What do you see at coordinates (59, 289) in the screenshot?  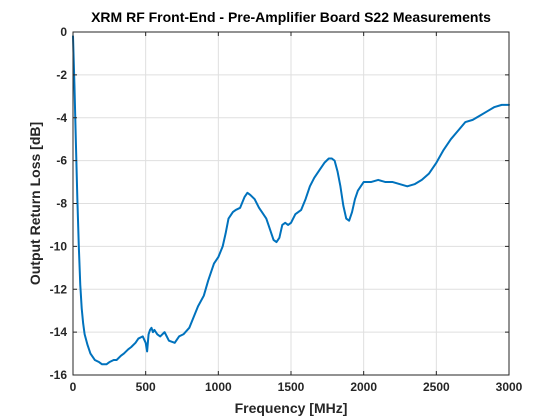 I see `y-tick-label: -12` at bounding box center [59, 289].